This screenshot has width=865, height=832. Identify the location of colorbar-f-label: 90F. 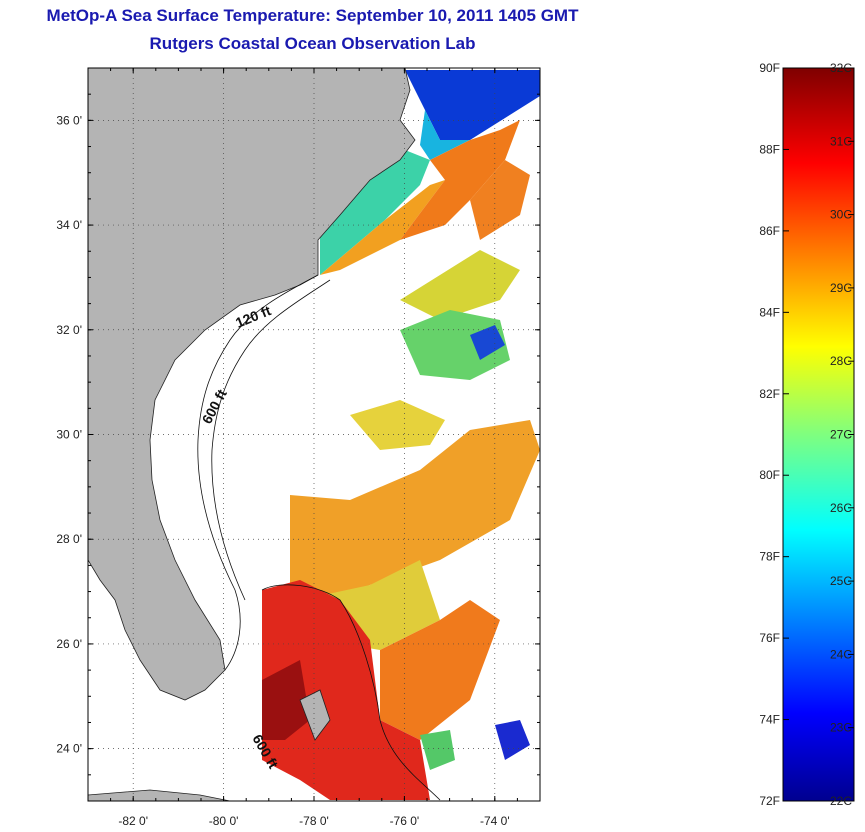
(769, 68).